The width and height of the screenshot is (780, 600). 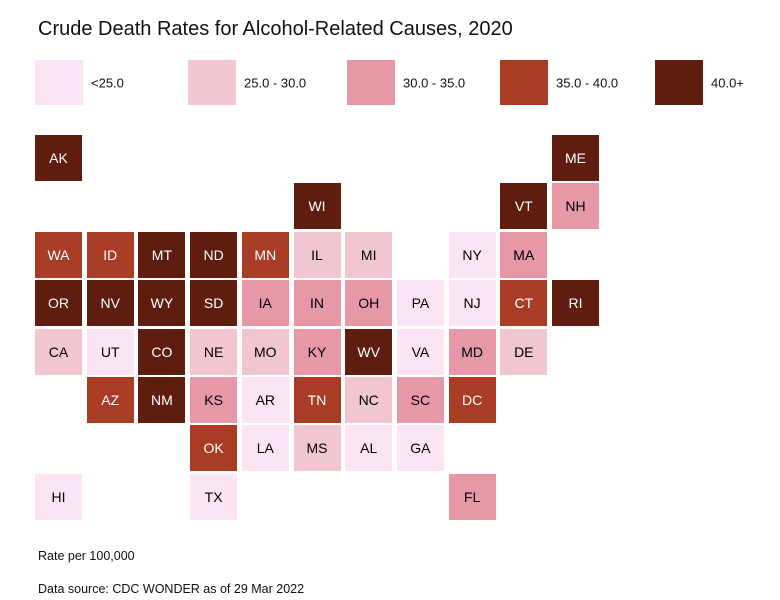 What do you see at coordinates (265, 351) in the screenshot?
I see `state-tile-mo: MO` at bounding box center [265, 351].